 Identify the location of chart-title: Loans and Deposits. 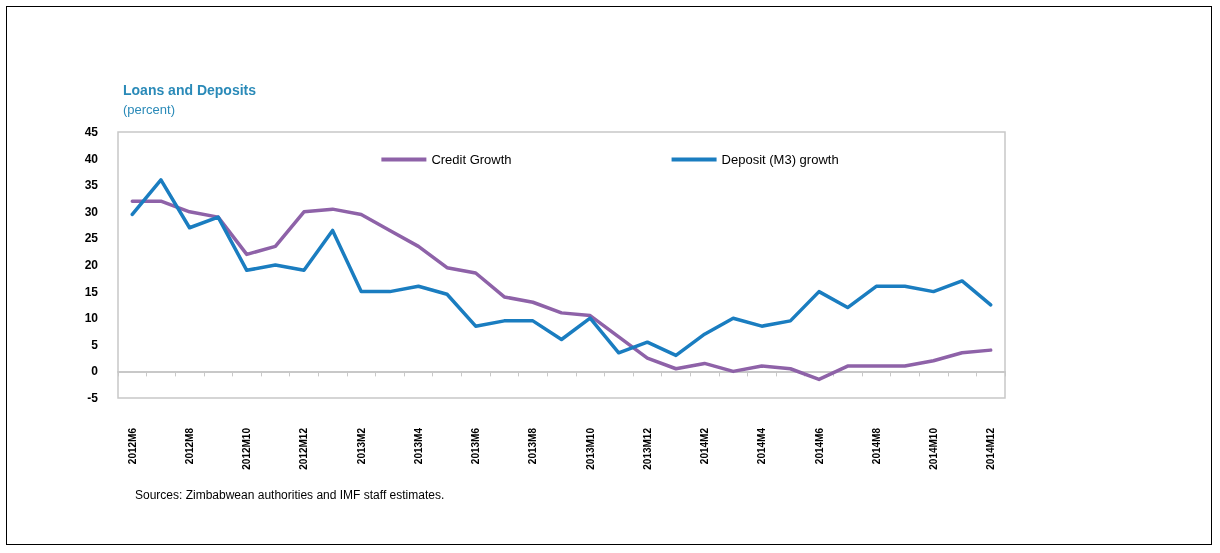
(190, 90).